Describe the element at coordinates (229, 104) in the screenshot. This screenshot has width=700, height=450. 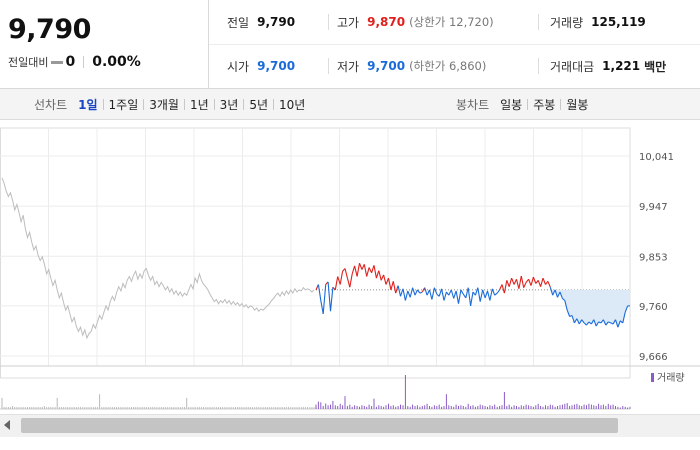
I see `period-option: 3년` at that location.